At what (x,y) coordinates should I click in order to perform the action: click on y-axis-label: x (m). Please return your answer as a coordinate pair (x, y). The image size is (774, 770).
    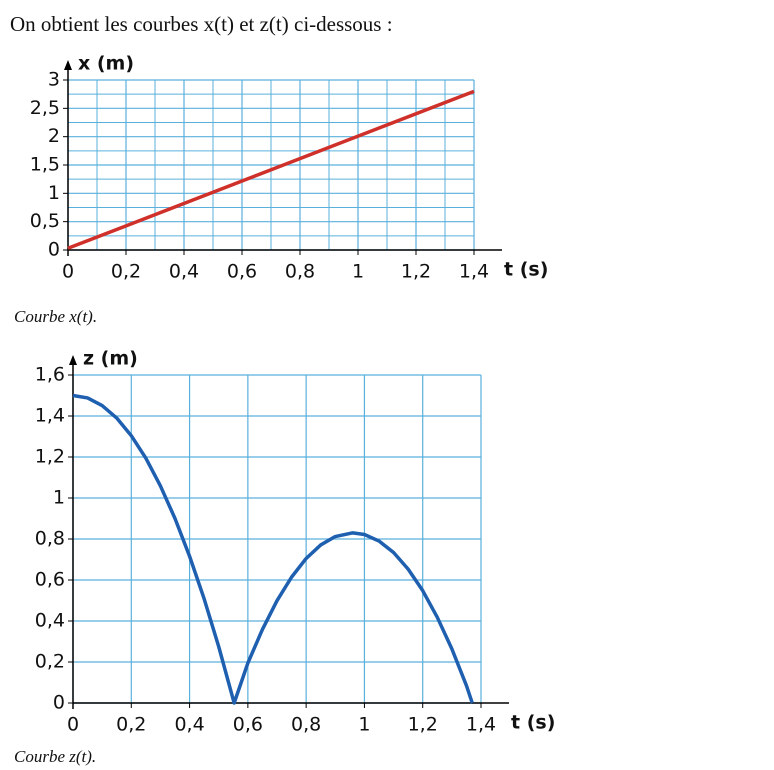
    Looking at the image, I should click on (106, 64).